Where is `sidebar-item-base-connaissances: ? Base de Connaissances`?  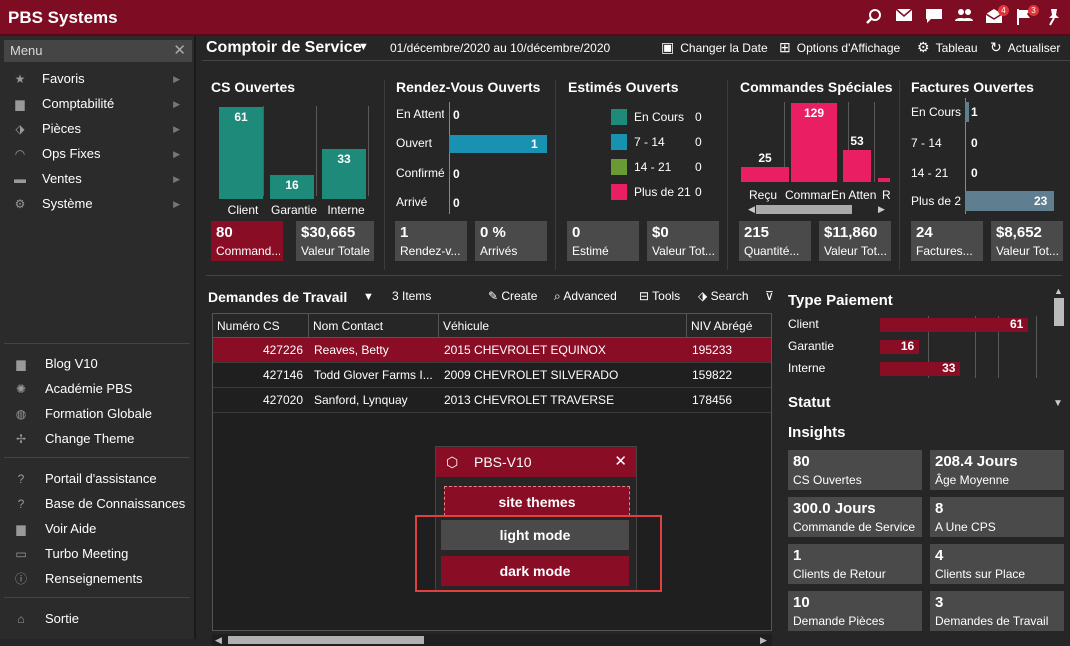 sidebar-item-base-connaissances: ? Base de Connaissances is located at coordinates (97, 504).